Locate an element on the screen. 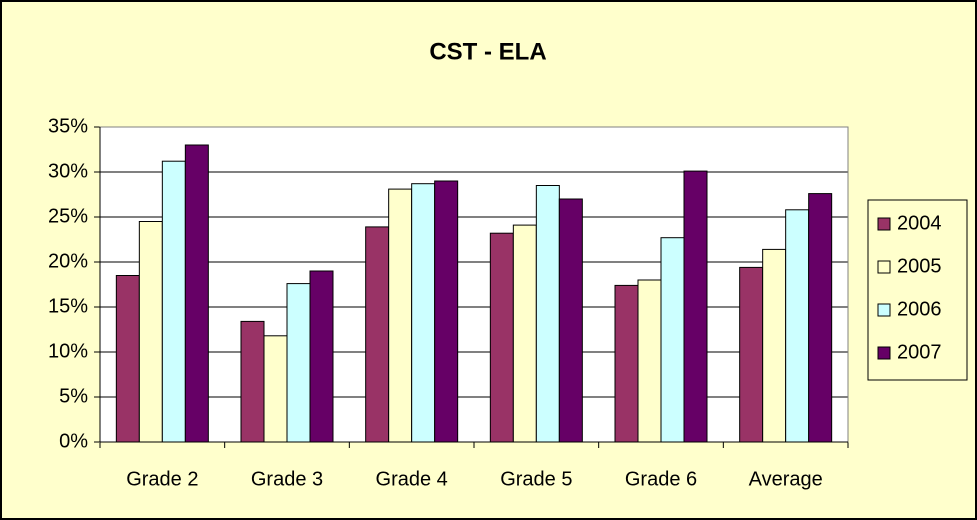 The height and width of the screenshot is (520, 977). y-tick-label: 0% is located at coordinates (73, 441).